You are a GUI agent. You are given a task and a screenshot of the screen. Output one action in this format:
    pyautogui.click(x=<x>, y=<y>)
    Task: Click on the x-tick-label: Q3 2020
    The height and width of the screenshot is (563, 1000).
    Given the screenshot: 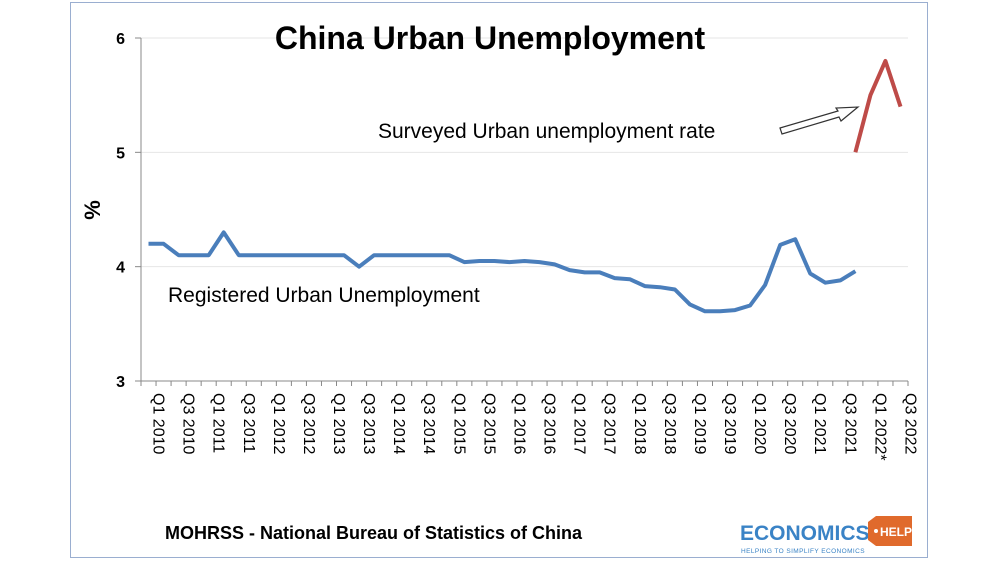 What is the action you would take?
    pyautogui.click(x=789, y=423)
    